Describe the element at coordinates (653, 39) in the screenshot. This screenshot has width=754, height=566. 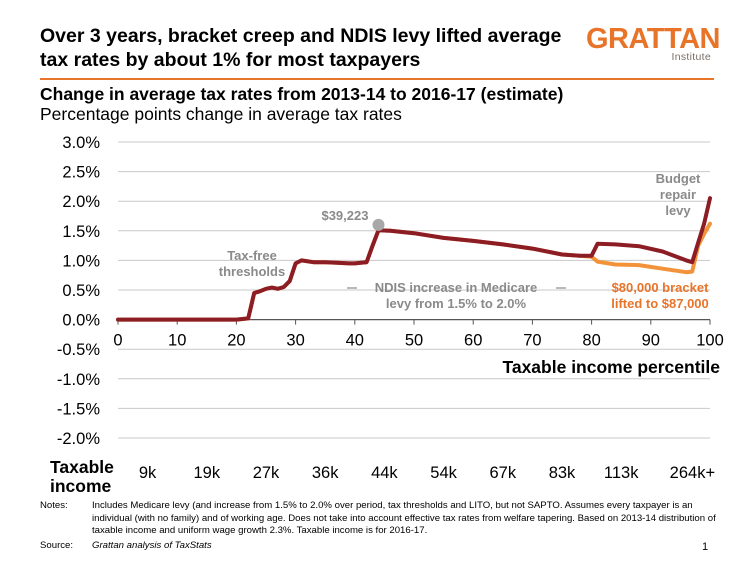
I see `logo-wordmark: GRATTAN` at that location.